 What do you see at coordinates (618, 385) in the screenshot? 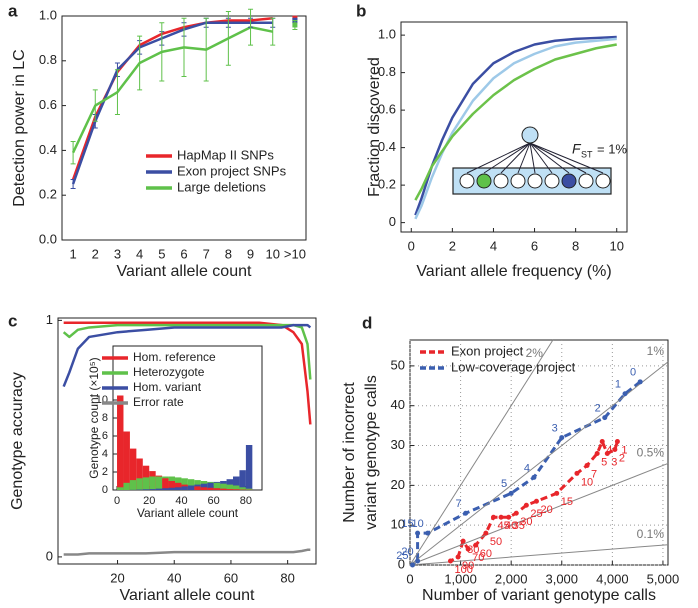
I see `point-label: 1` at bounding box center [618, 385].